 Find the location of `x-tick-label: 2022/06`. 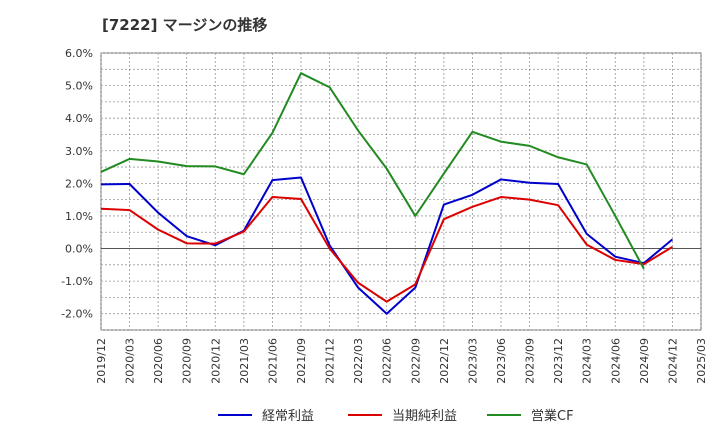

x-tick-label: 2022/06 is located at coordinates (387, 361).